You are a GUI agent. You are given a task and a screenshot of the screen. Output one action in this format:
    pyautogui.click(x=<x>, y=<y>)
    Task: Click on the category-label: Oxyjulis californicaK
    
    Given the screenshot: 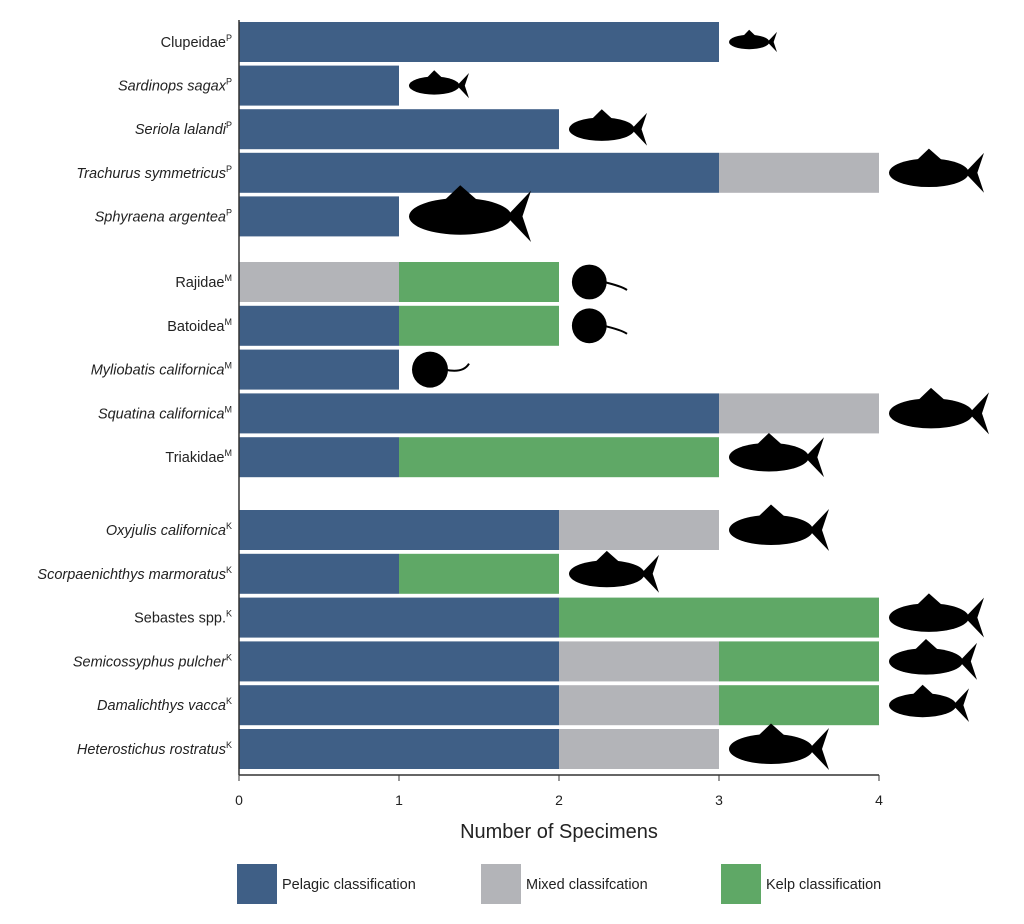 What is the action you would take?
    pyautogui.click(x=169, y=530)
    